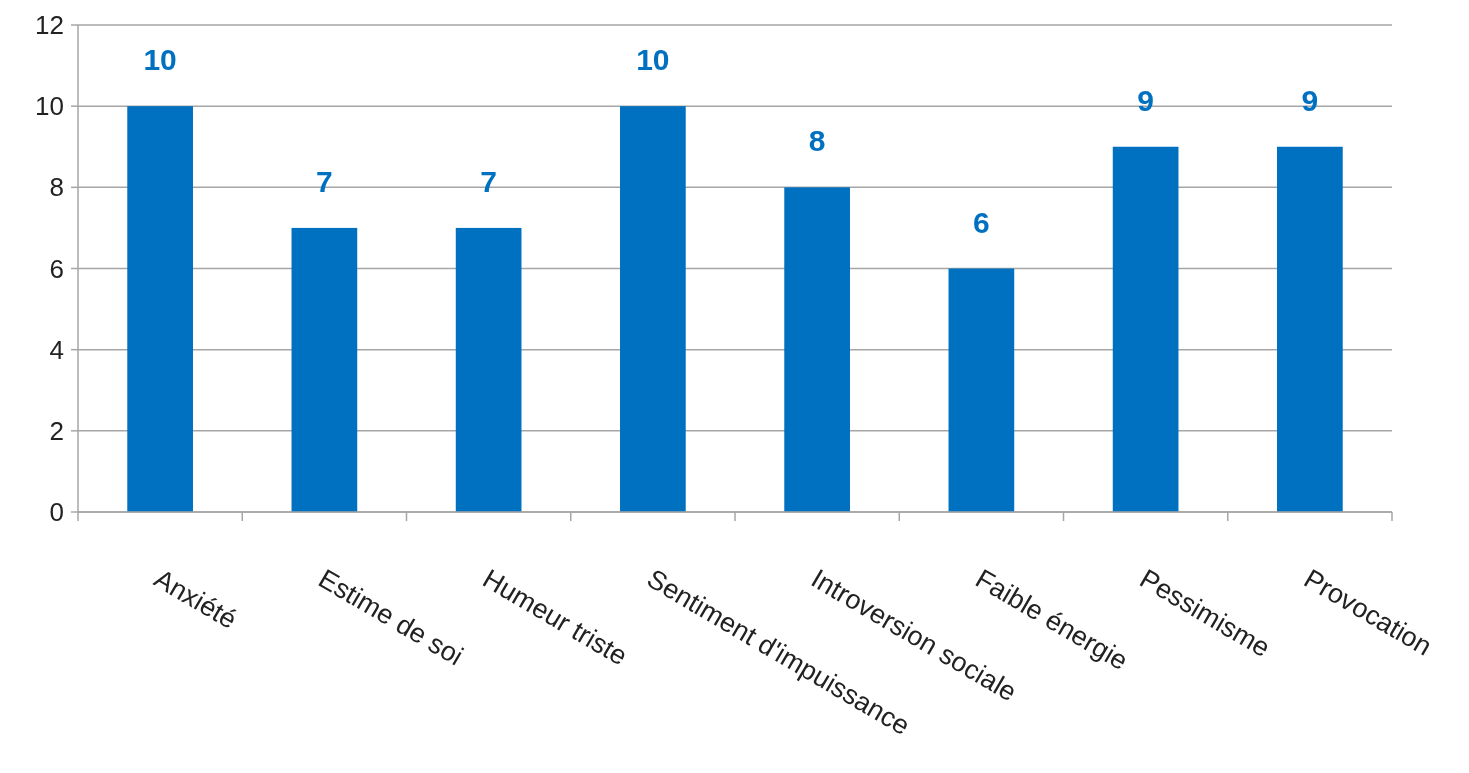  Describe the element at coordinates (981, 222) in the screenshot. I see `data-label: 6` at that location.